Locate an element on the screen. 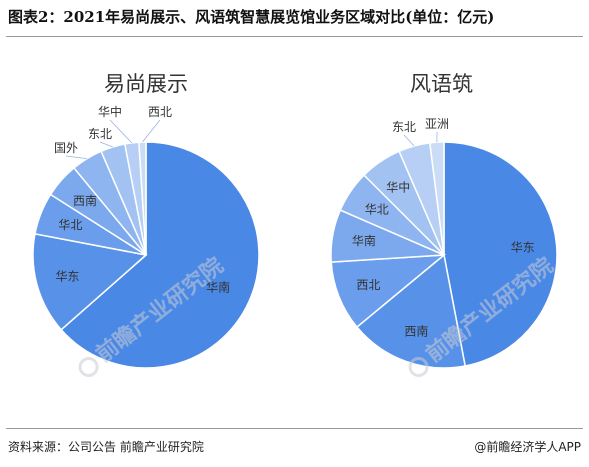  slice-label-yishang-2: 华北 is located at coordinates (70, 225).